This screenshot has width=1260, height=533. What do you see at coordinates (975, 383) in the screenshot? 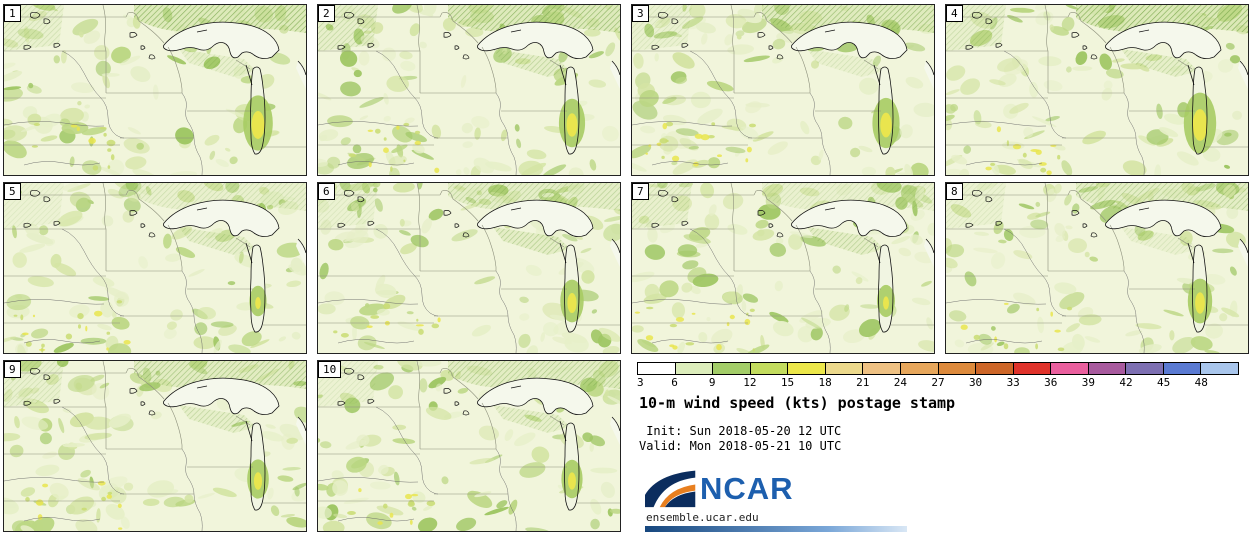
I see `colorbar-tick-label: 30` at bounding box center [975, 383].